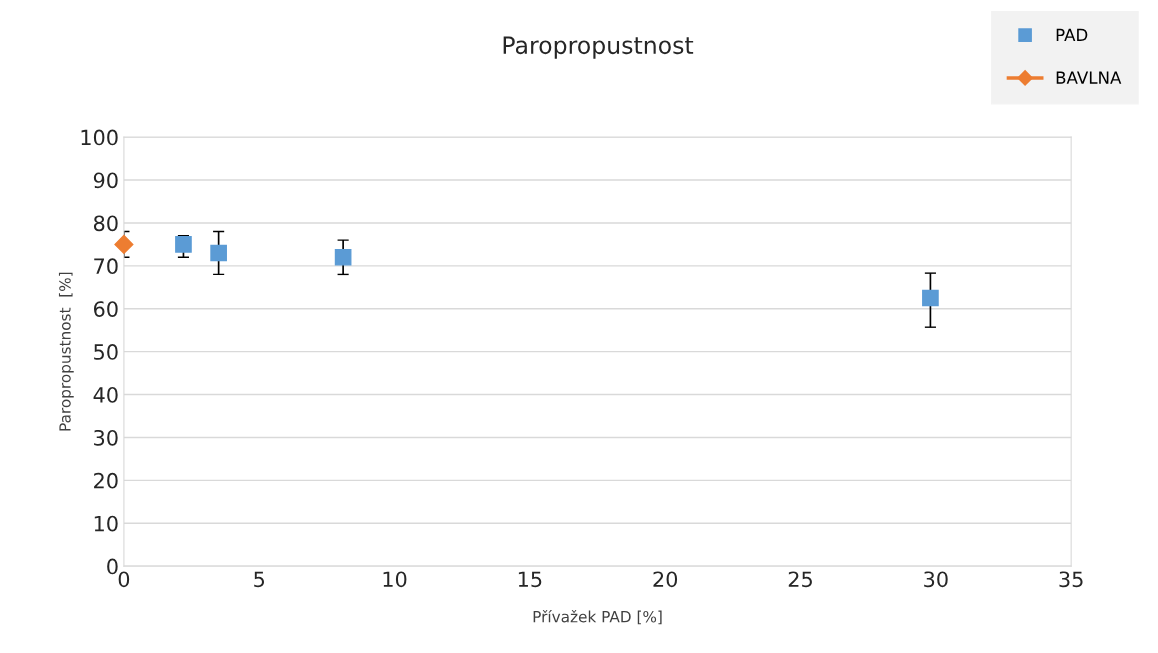 The width and height of the screenshot is (1158, 653). I want to click on x-tick-label: 15, so click(530, 579).